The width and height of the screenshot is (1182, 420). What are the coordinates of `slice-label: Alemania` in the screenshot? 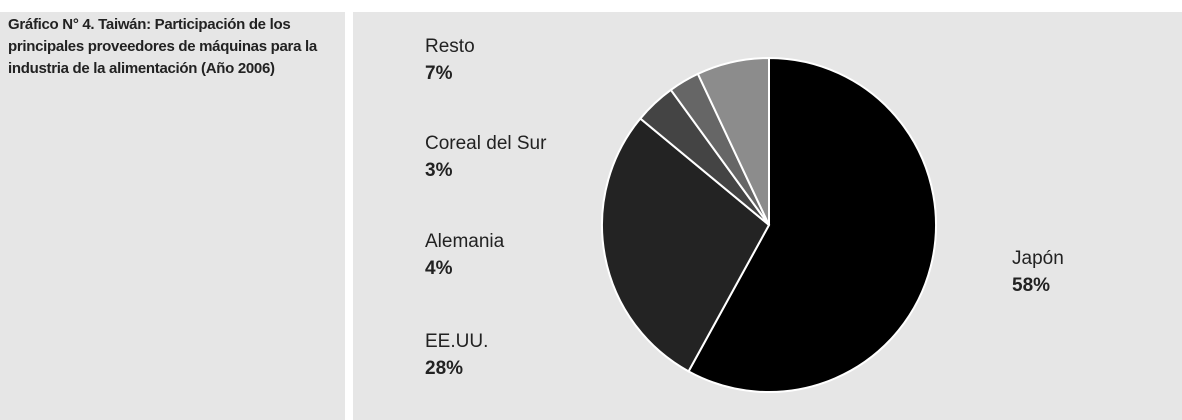 It's located at (465, 241).